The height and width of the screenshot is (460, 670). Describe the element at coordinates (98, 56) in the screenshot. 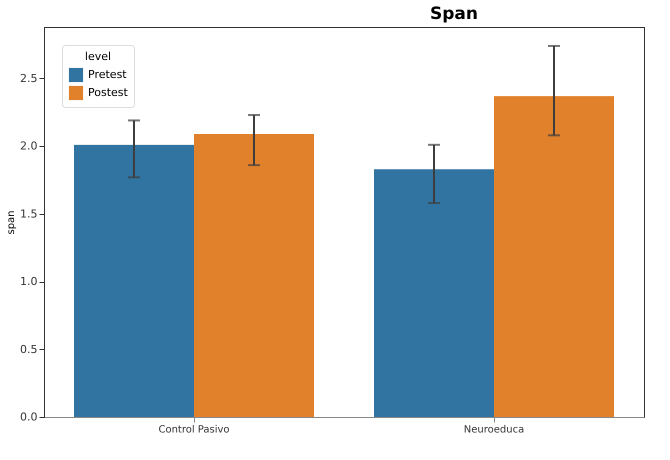

I see `legend-title: level` at that location.